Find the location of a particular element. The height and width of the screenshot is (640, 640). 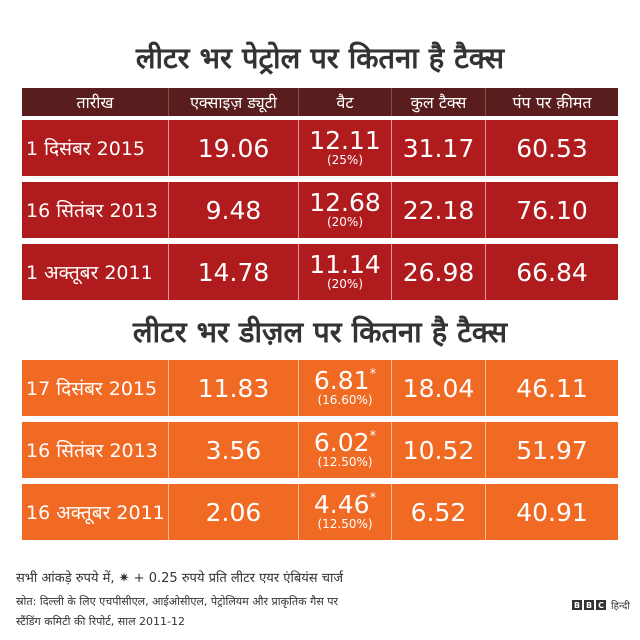

header-pump-price: पंप पर क़ीमत is located at coordinates (552, 102).